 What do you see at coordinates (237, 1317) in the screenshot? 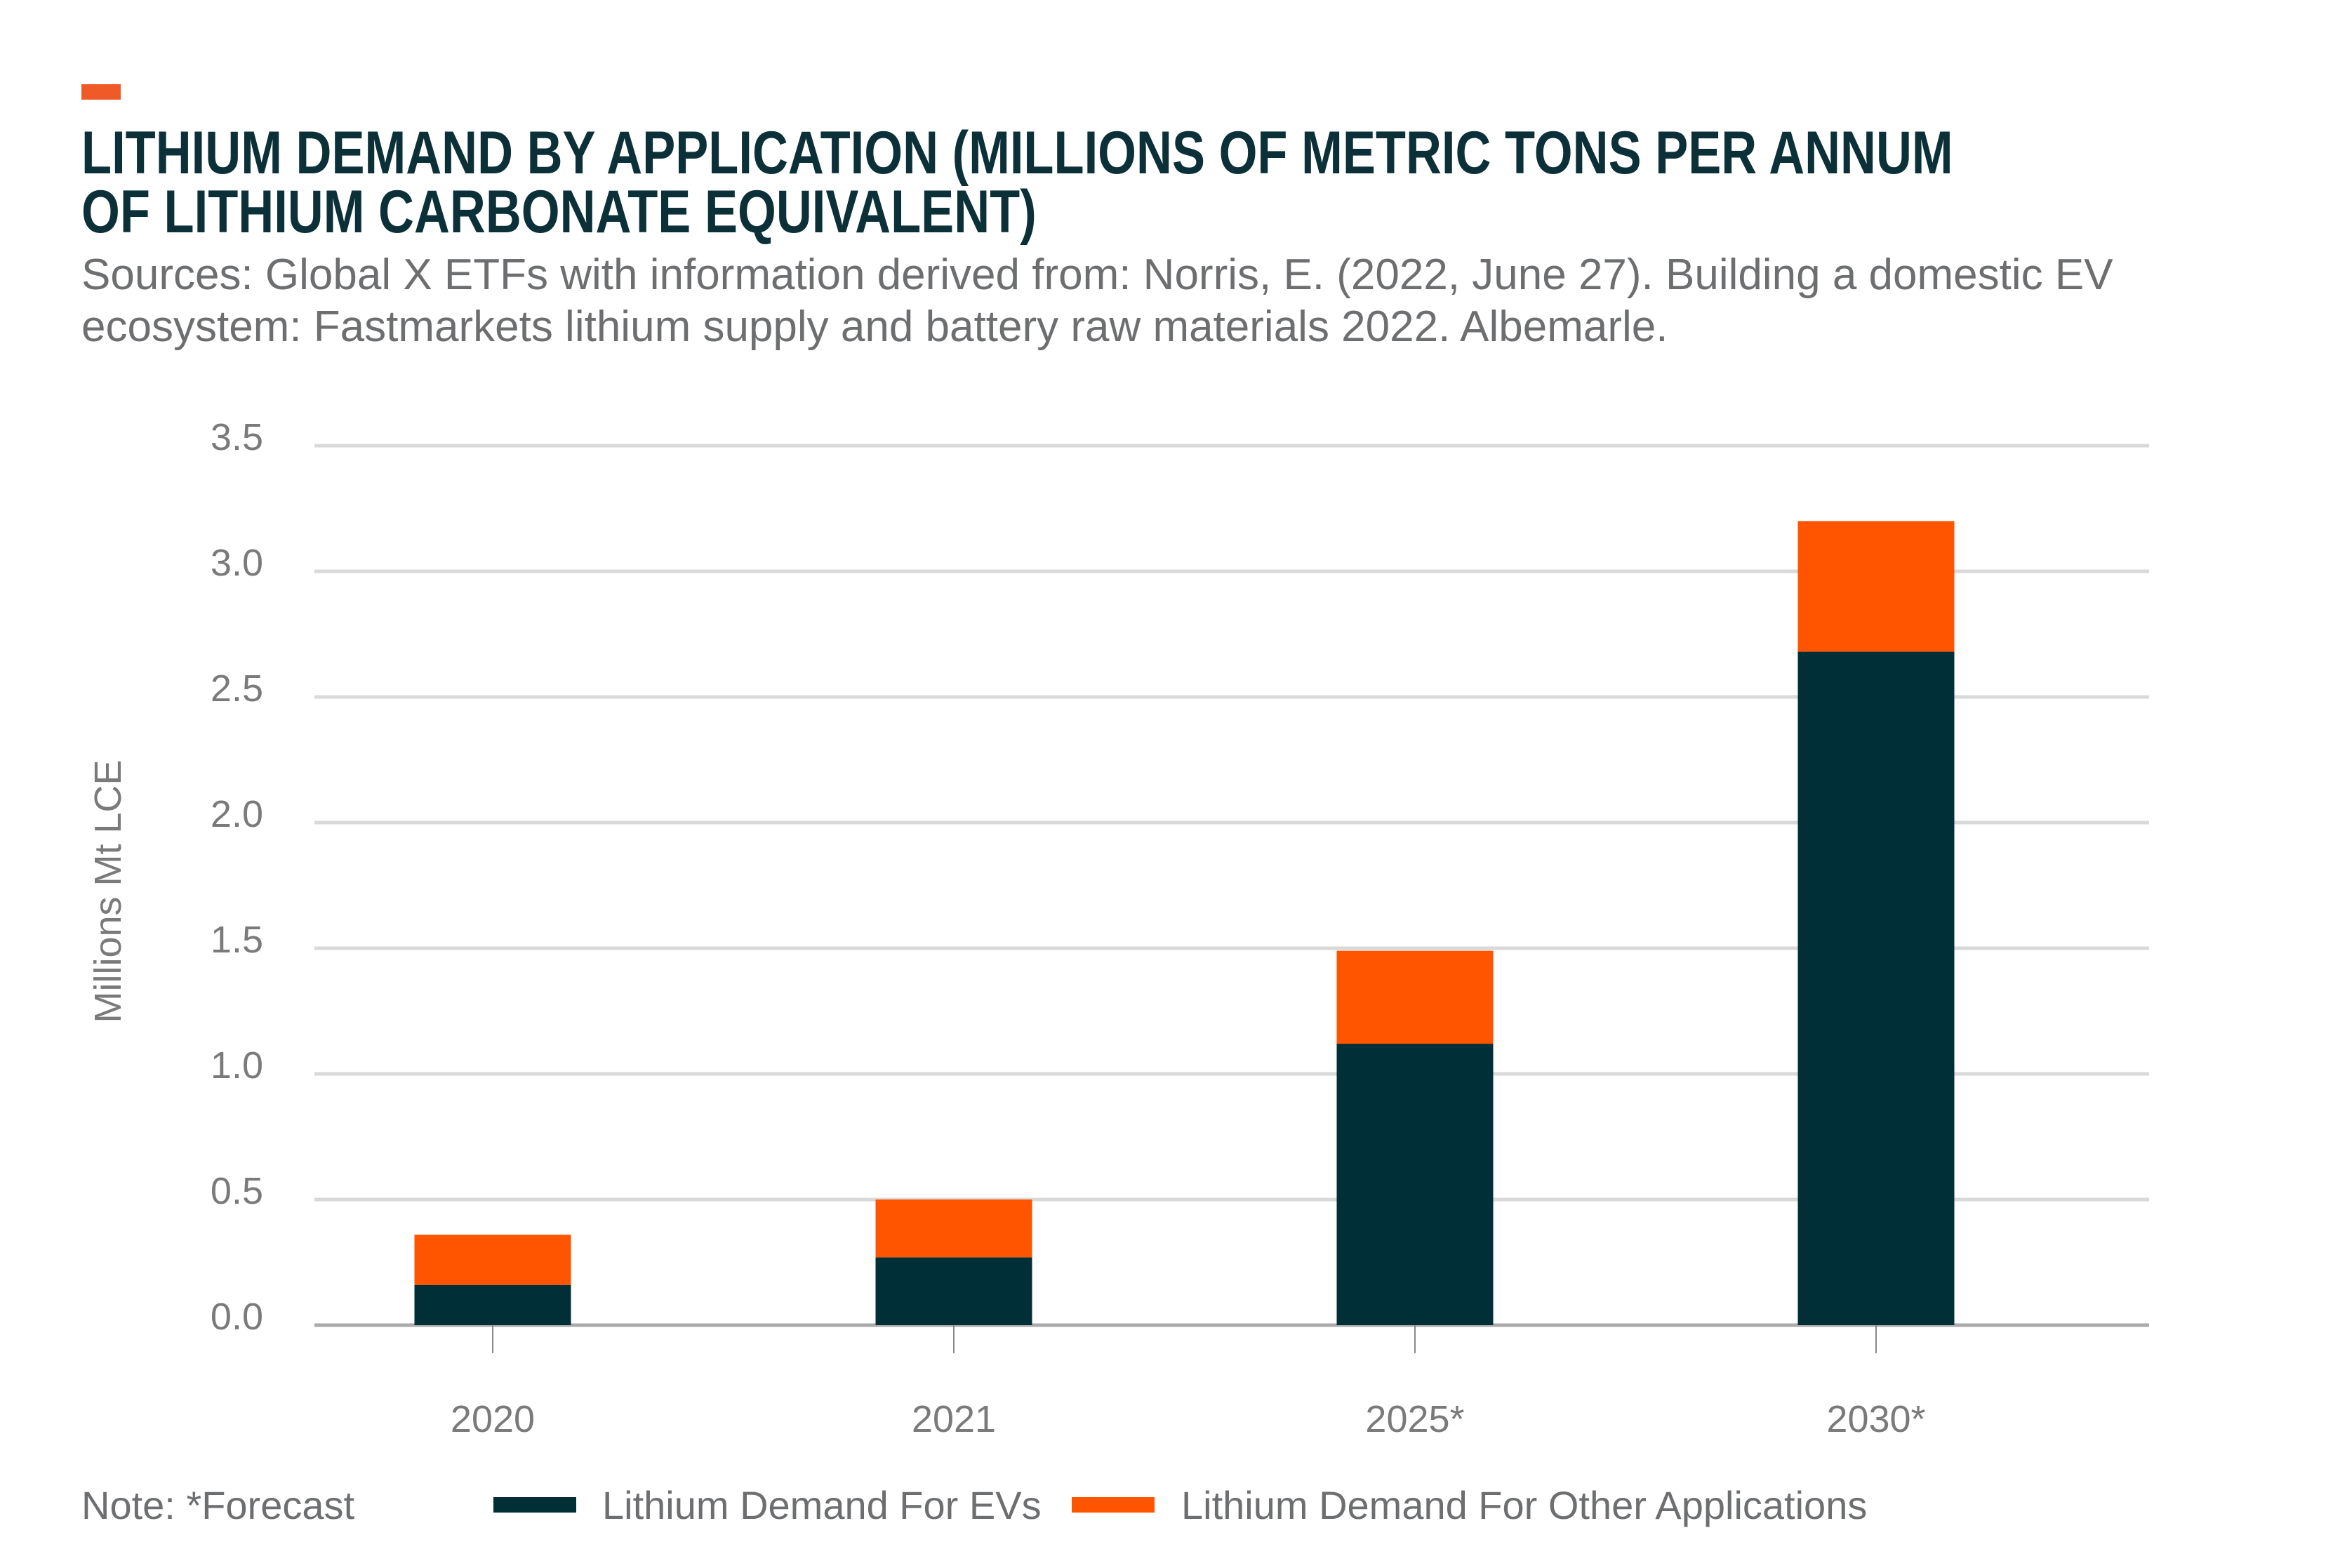
I see `y-tick-label: 0.0` at bounding box center [237, 1317].